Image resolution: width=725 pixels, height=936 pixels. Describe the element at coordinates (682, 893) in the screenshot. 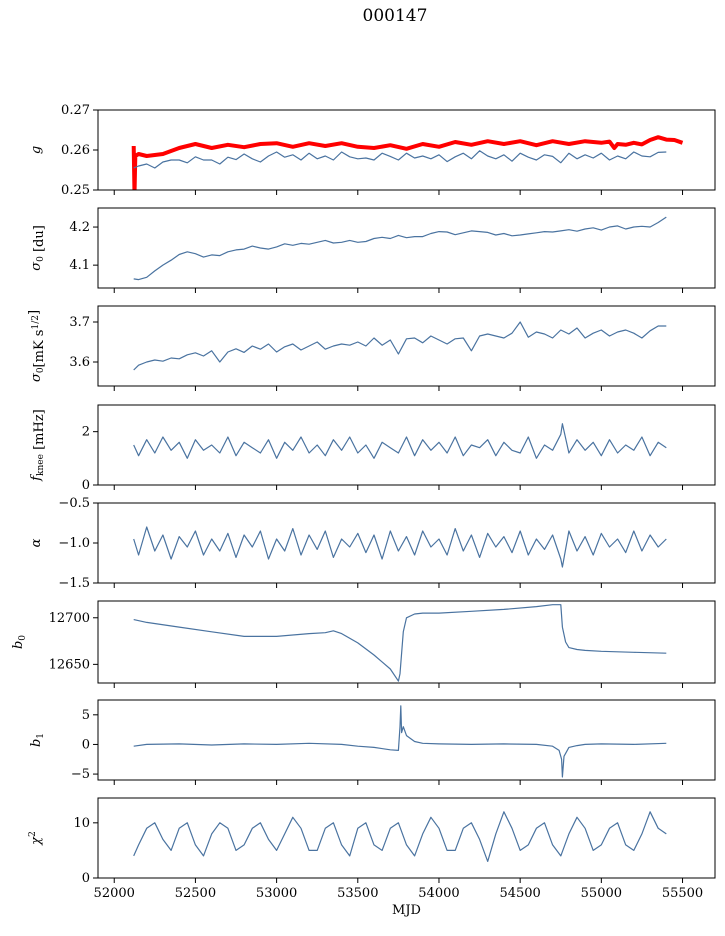

I see `x-tick-label: 55500` at that location.